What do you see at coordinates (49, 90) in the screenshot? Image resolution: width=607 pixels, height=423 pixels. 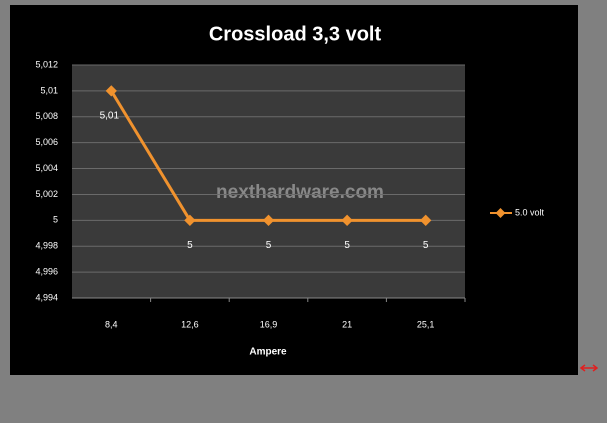 I see `y-tick-label: 5,01` at bounding box center [49, 90].